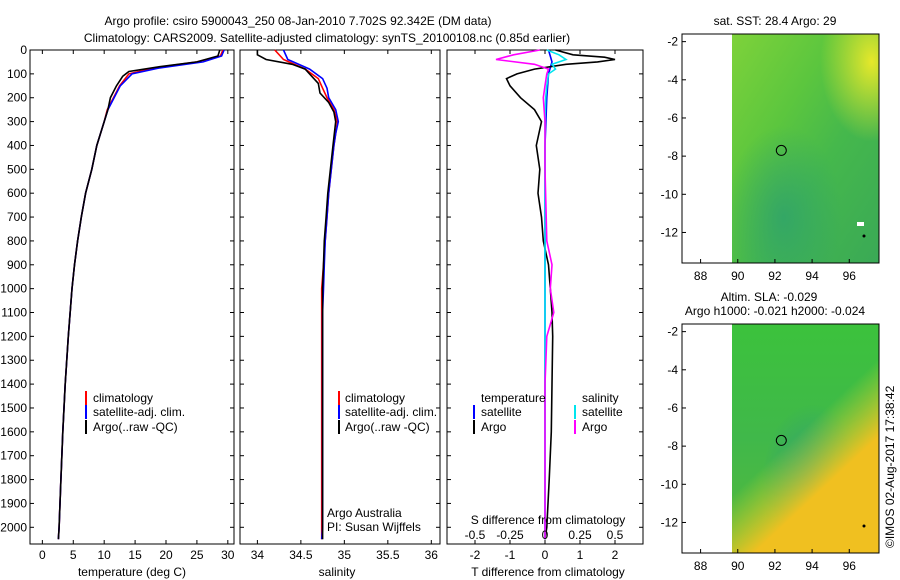 The width and height of the screenshot is (900, 580). Describe the element at coordinates (545, 555) in the screenshot. I see `x-tick-label: 0` at that location.